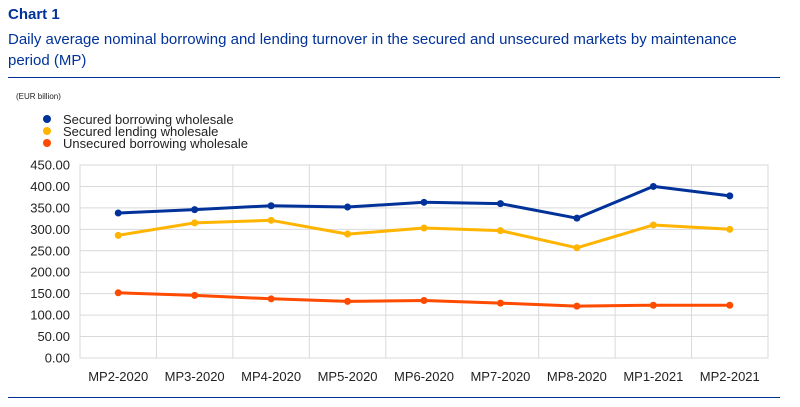 Image resolution: width=800 pixels, height=407 pixels. I want to click on y-tick-label: 450.00, so click(50, 165).